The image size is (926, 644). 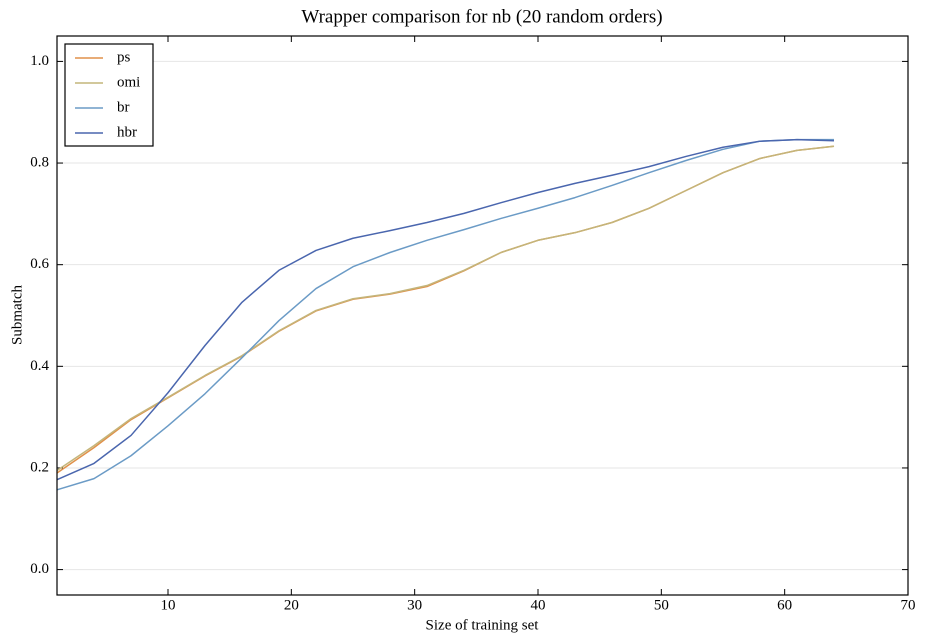 I want to click on y-axis-label: Submatch, so click(x=17, y=315).